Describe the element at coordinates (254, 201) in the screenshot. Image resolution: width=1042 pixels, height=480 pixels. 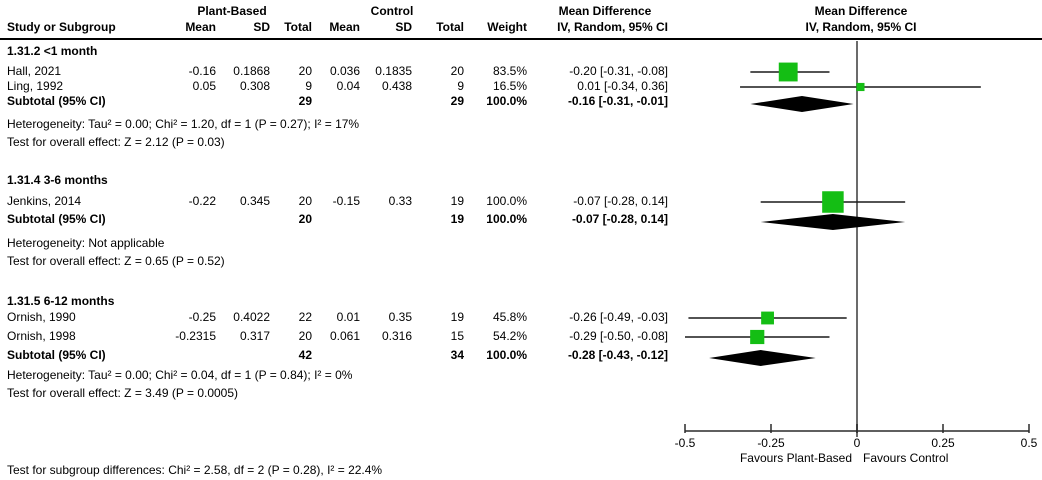
I see `study-stat: 0.345` at that location.